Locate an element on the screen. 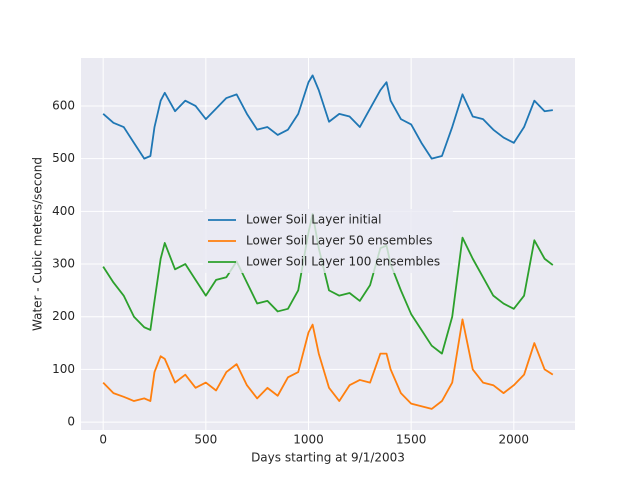 The image size is (640, 480). y-axis-label: Water - Cubic meters/second is located at coordinates (38, 244).